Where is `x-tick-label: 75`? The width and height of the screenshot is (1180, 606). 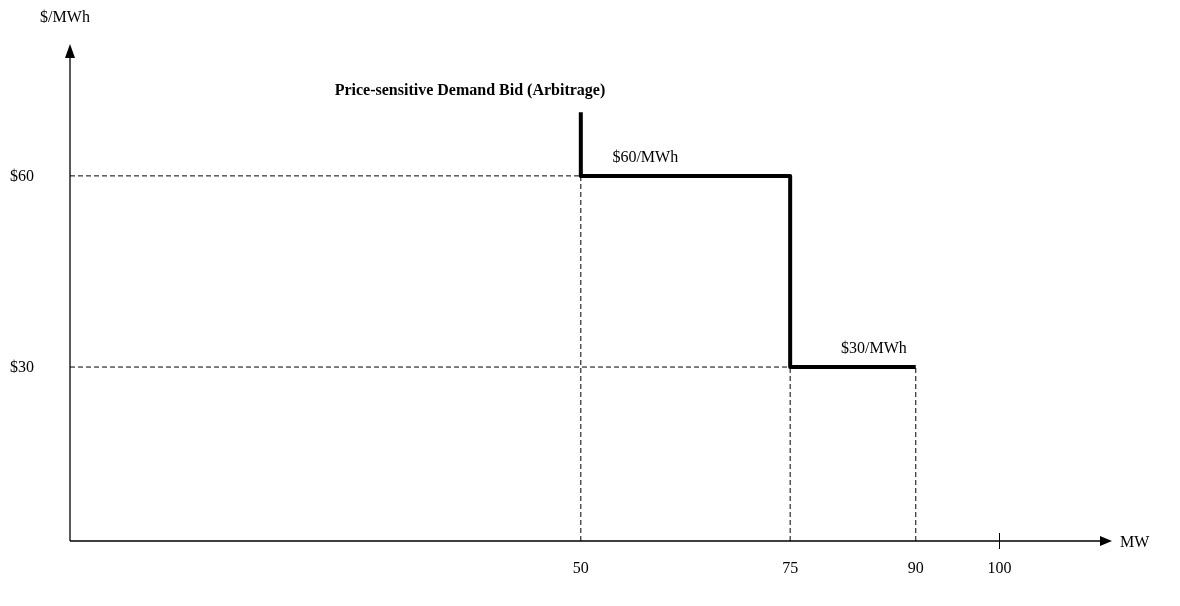 x-tick-label: 75 is located at coordinates (790, 567).